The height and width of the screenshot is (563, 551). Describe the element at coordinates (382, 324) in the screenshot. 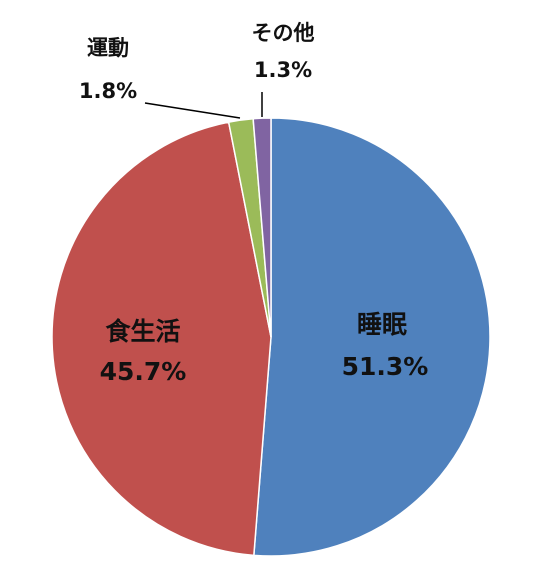

I see `slice-label-睡眠: 睡眠` at that location.